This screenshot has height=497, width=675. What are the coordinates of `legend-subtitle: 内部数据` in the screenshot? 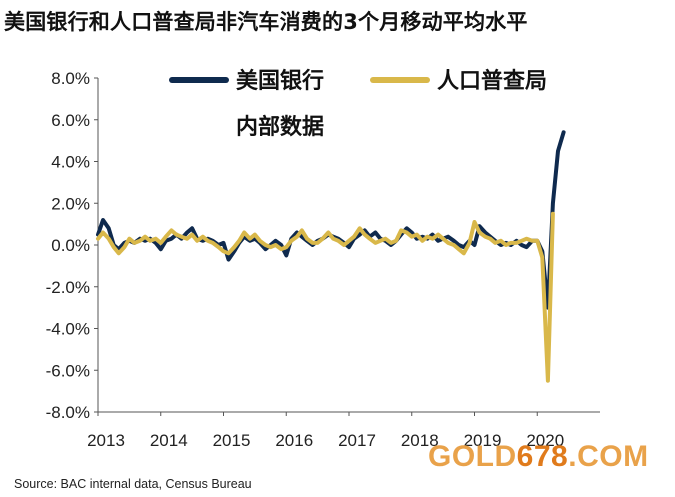 It's located at (280, 127).